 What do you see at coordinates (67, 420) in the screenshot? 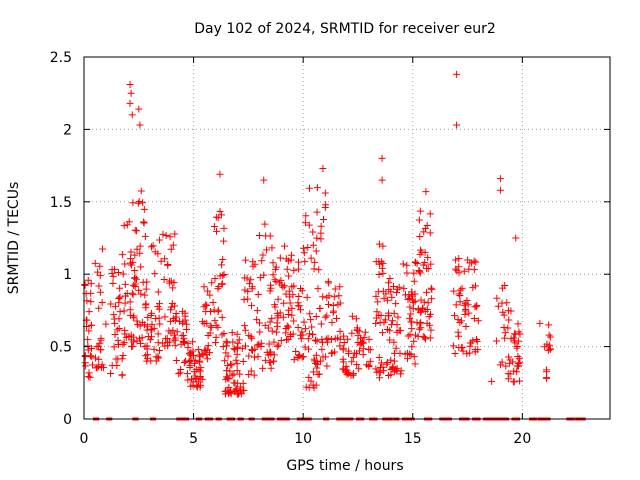
I see `y-tick-label: 0` at bounding box center [67, 420].